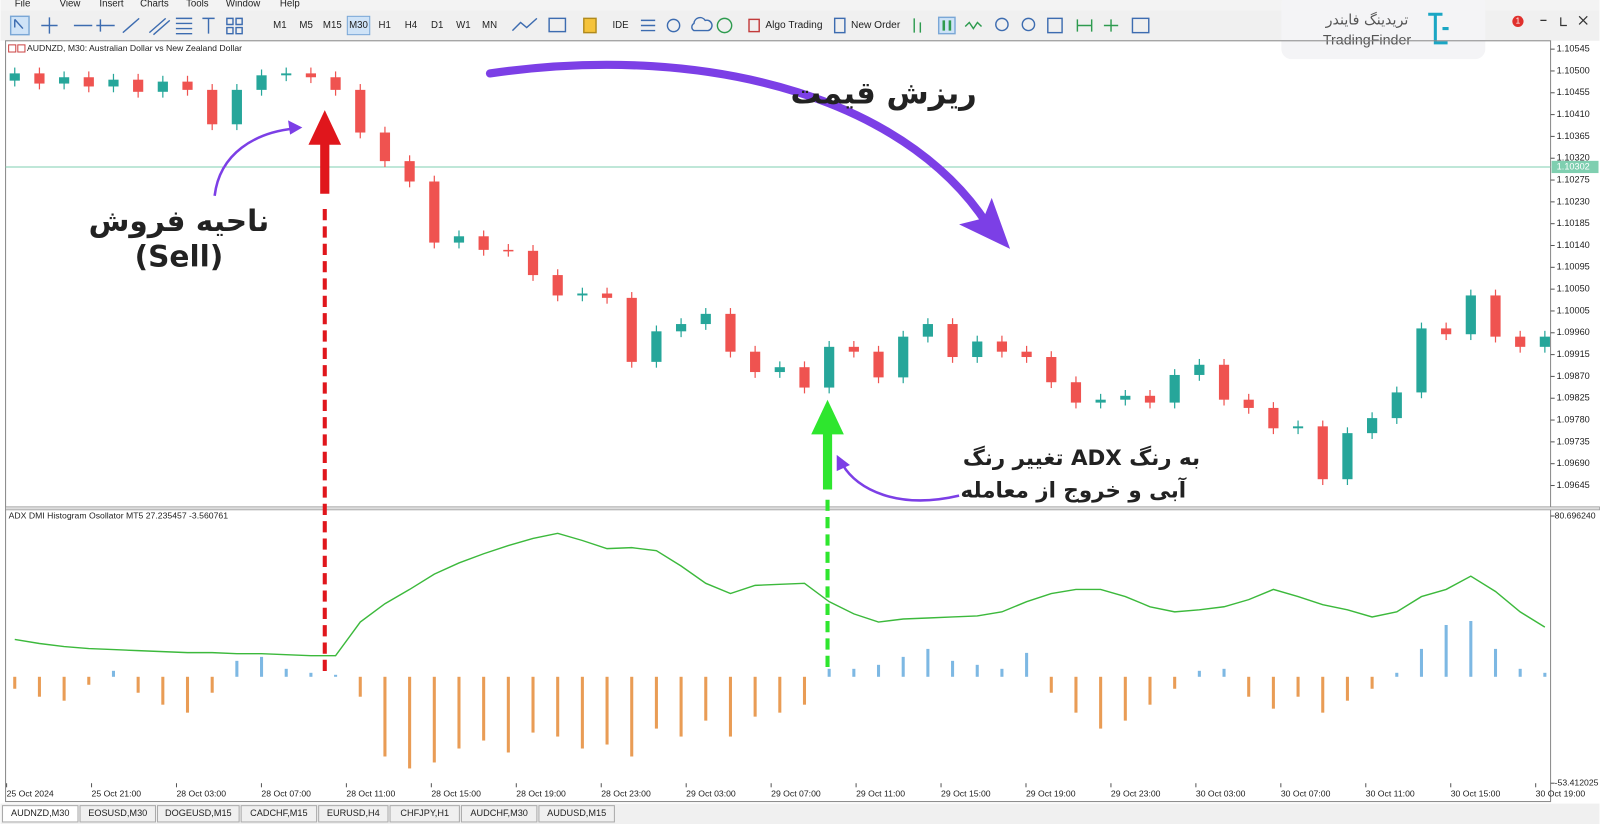 This screenshot has height=824, width=1600. I want to click on menu-item: View, so click(71, 5).